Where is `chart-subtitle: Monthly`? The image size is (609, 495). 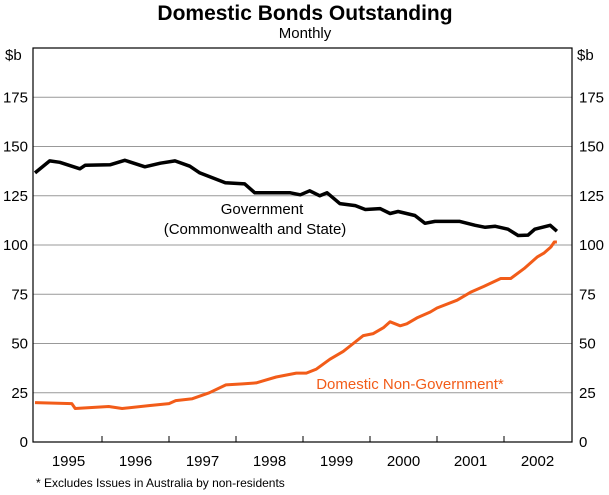 chart-subtitle: Monthly is located at coordinates (305, 33).